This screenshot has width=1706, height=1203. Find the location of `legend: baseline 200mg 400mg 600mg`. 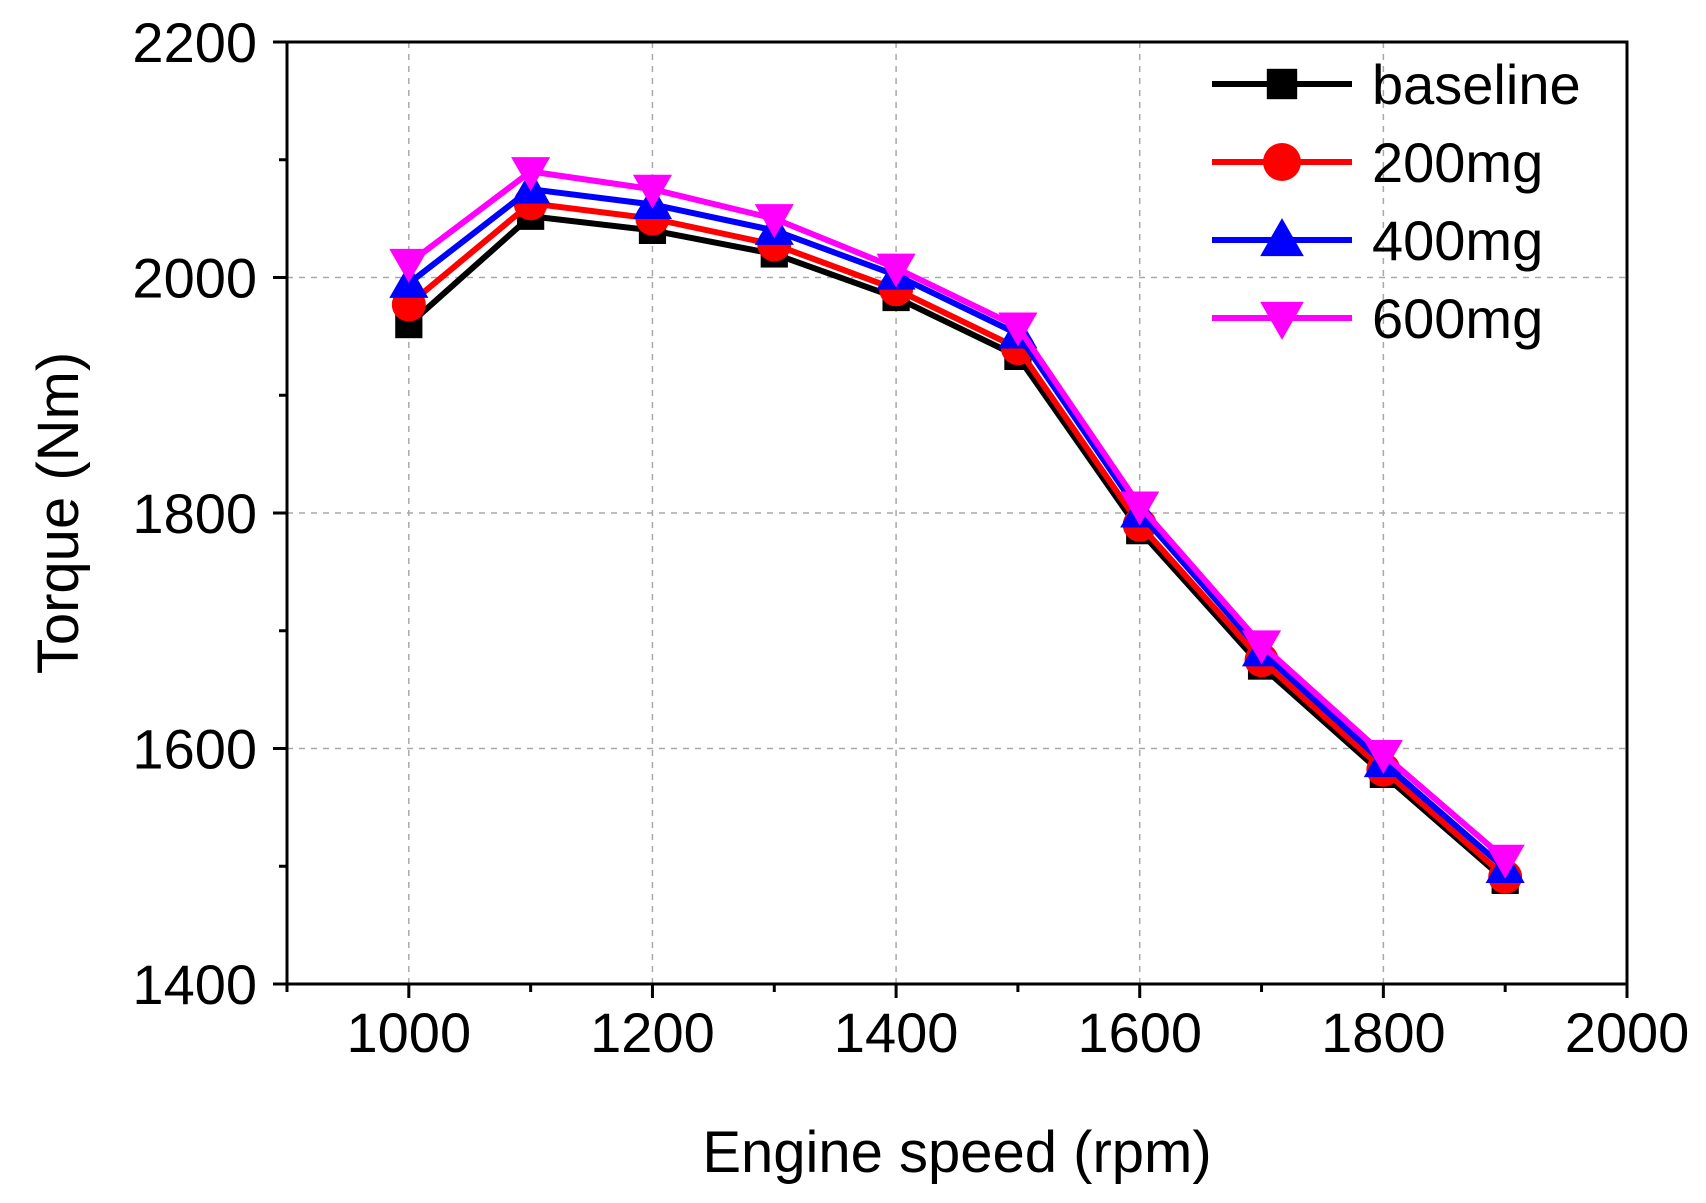

legend: baseline 200mg 400mg 600mg is located at coordinates (1396, 201).